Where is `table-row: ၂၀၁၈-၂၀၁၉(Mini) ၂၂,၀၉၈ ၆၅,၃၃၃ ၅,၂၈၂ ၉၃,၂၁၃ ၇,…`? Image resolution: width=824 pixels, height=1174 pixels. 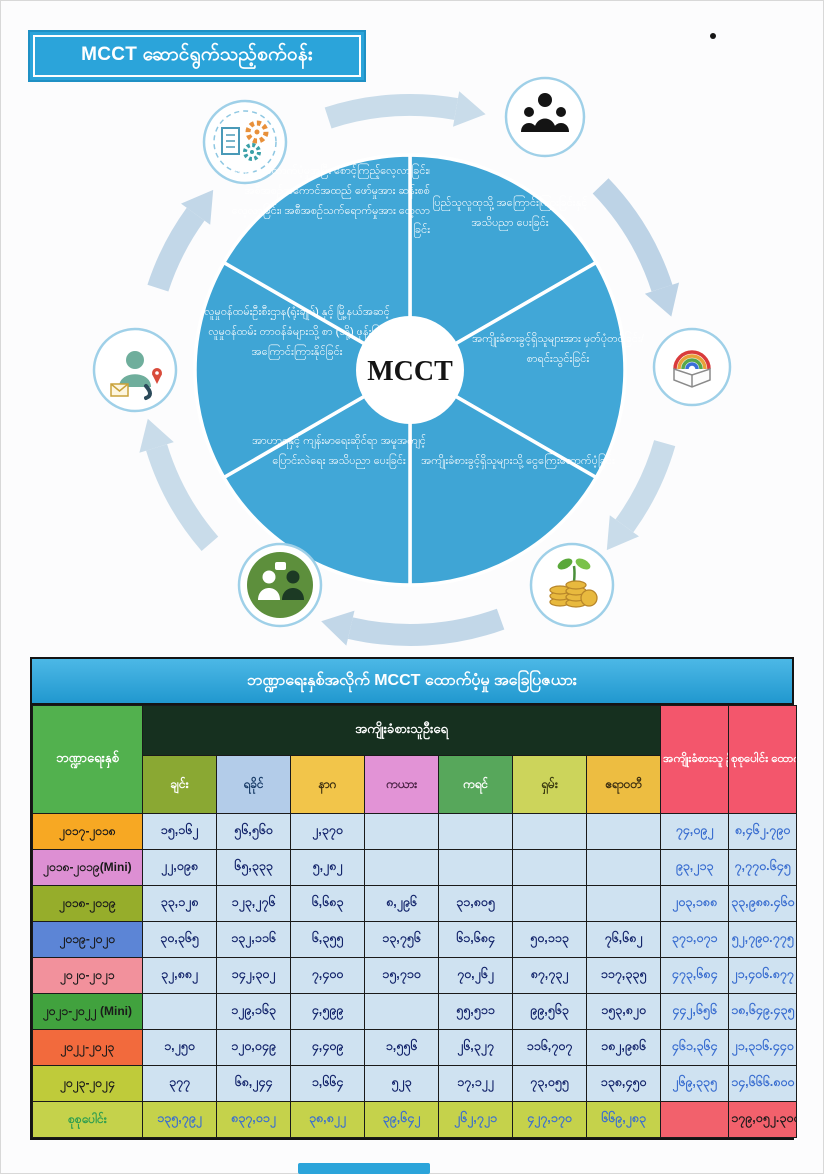 table-row: ၂၀၁၈-၂၀၁၉(Mini) ၂၂,၀၉၈ ၆၅,၃၃၃ ၅,၂၈၂ ၉၃,၂၁၃ ၇,… is located at coordinates (415, 867).